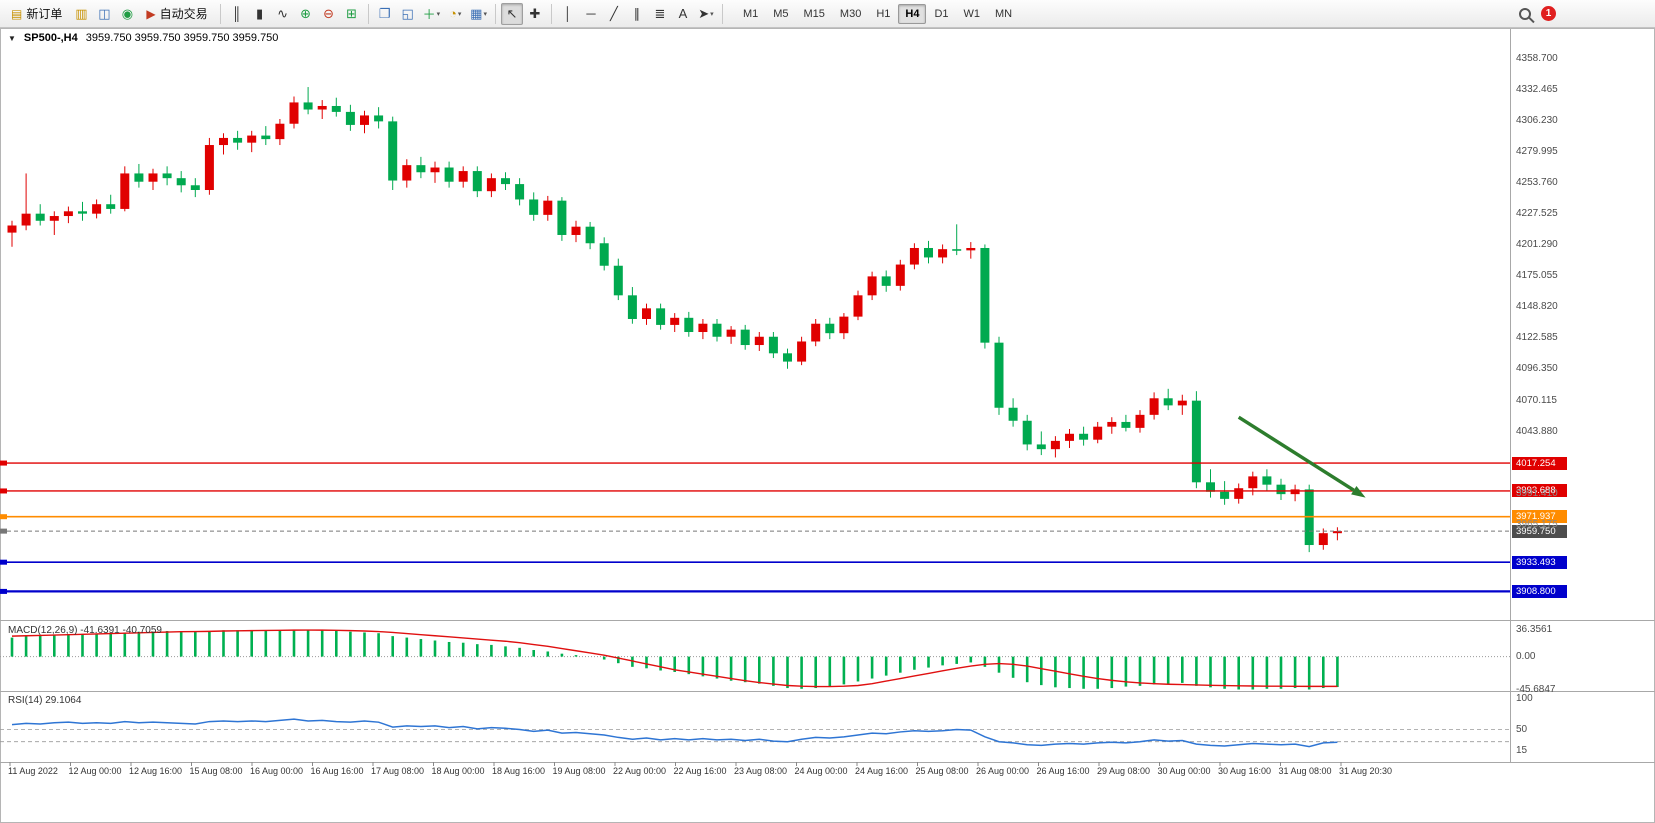  Describe the element at coordinates (1537, 524) in the screenshot. I see `price-axis-tick: 3965.175` at that location.